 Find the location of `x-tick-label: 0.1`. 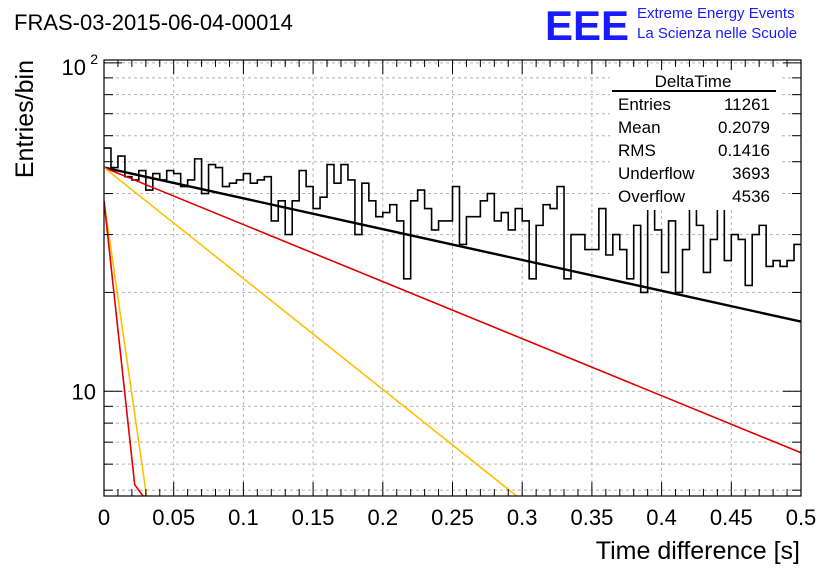

x-tick-label: 0.1 is located at coordinates (243, 517).